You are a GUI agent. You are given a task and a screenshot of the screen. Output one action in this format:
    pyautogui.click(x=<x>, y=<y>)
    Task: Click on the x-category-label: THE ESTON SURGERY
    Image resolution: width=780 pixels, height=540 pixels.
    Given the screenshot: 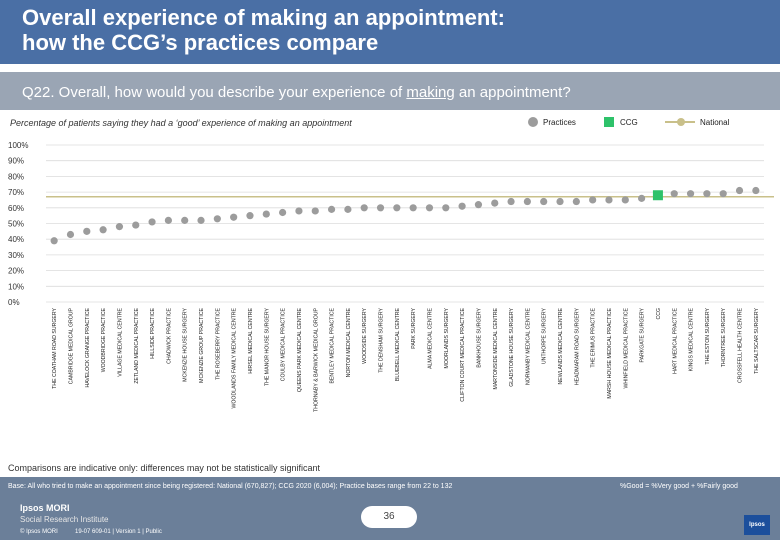 What is the action you would take?
    pyautogui.click(x=708, y=335)
    